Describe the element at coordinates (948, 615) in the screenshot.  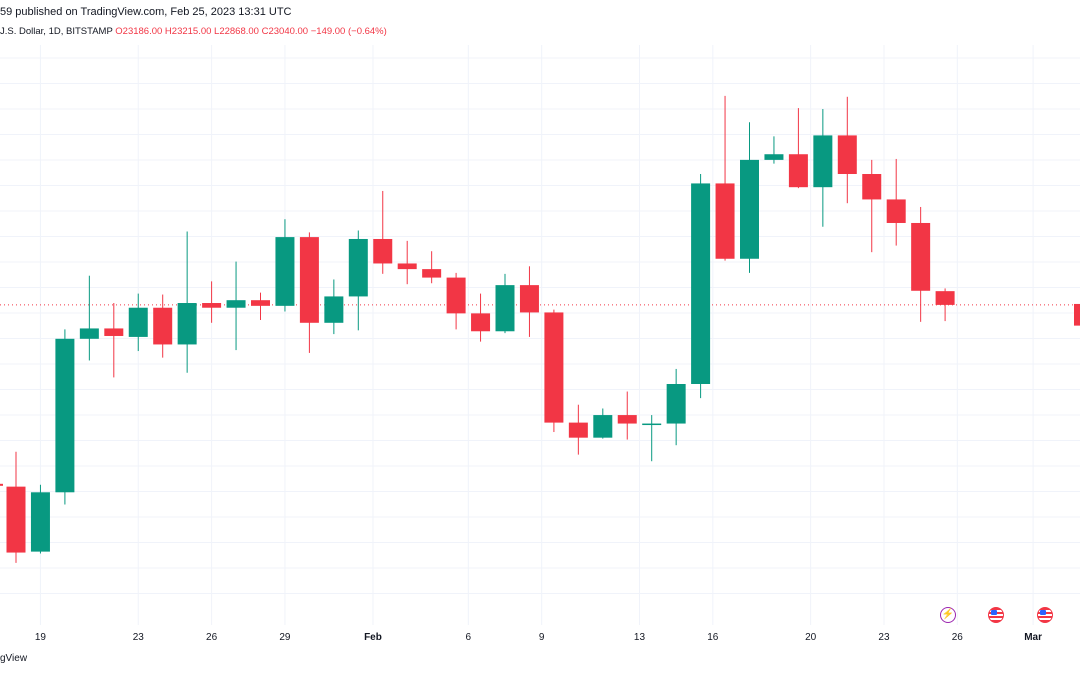
I see `lightning-icon: ⚡` at that location.